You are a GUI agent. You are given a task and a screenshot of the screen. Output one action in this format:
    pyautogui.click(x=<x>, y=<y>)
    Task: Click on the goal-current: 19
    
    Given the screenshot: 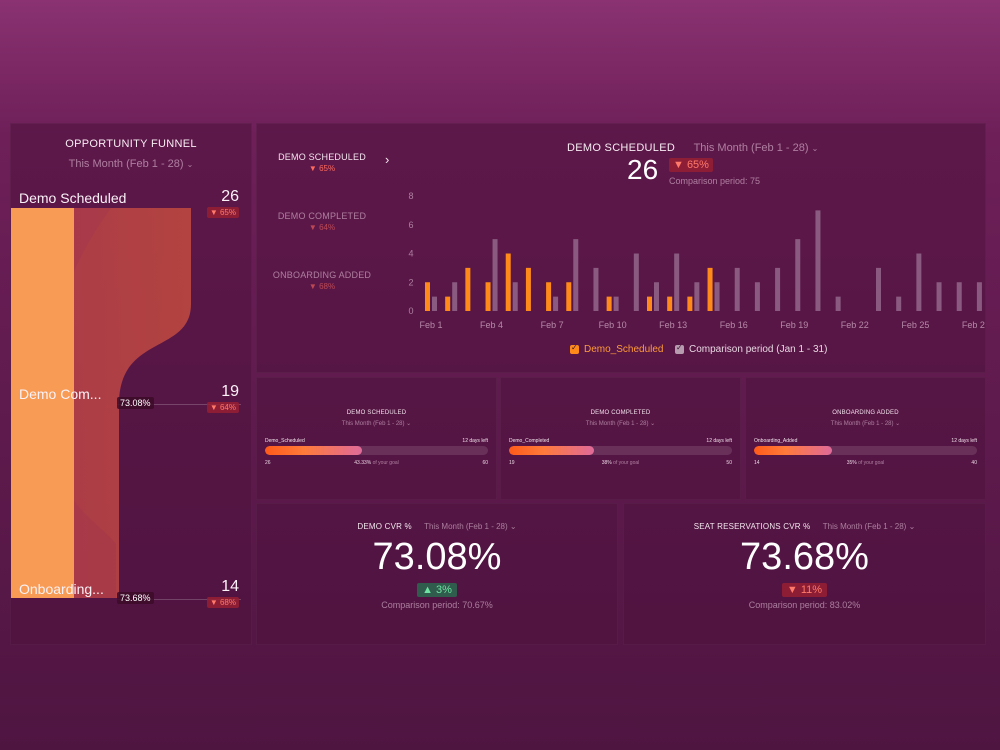 What is the action you would take?
    pyautogui.click(x=512, y=463)
    